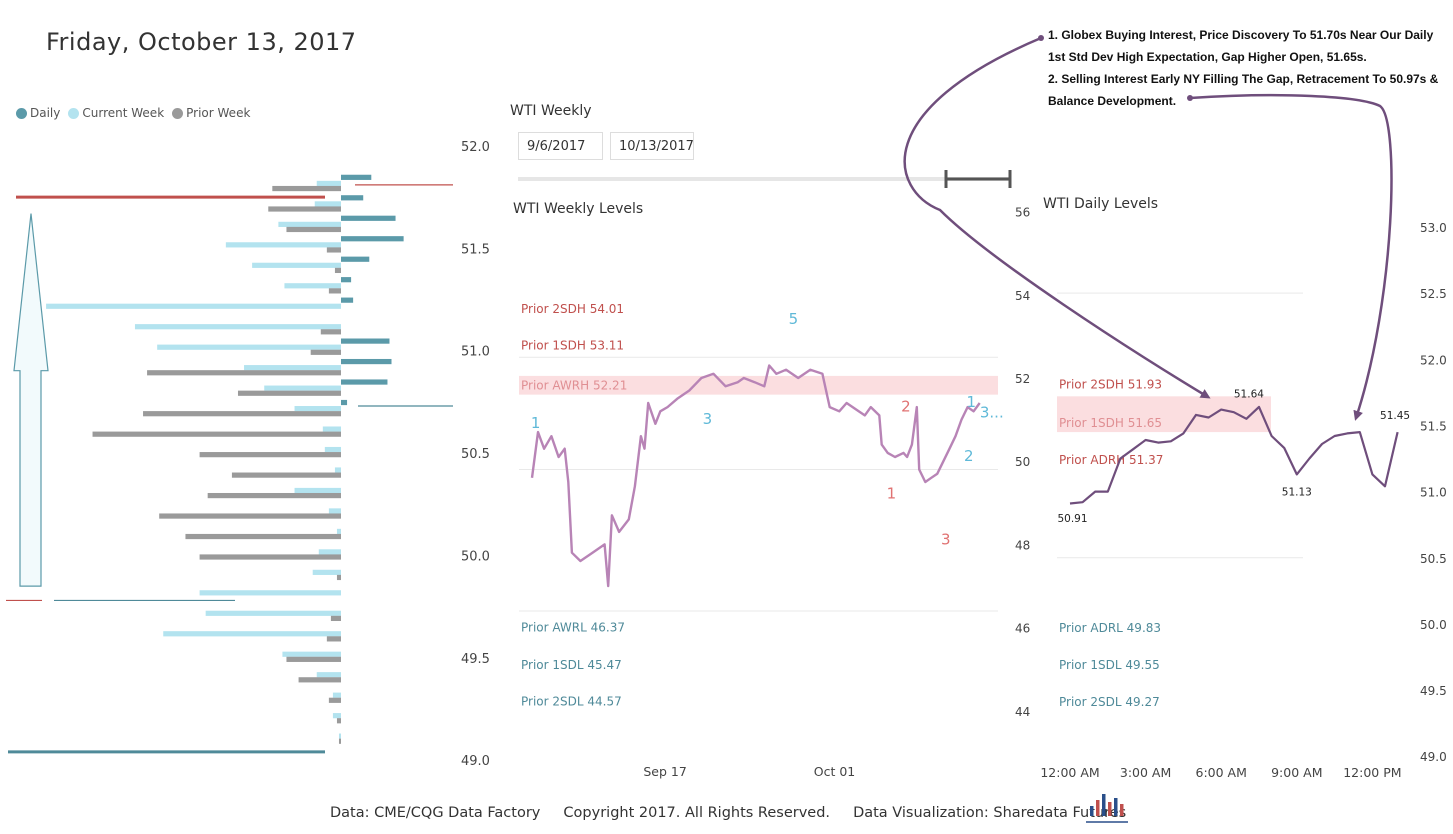 Image resolution: width=1453 pixels, height=834 pixels. Describe the element at coordinates (664, 771) in the screenshot. I see `x-axis-tick: Sep 17` at that location.